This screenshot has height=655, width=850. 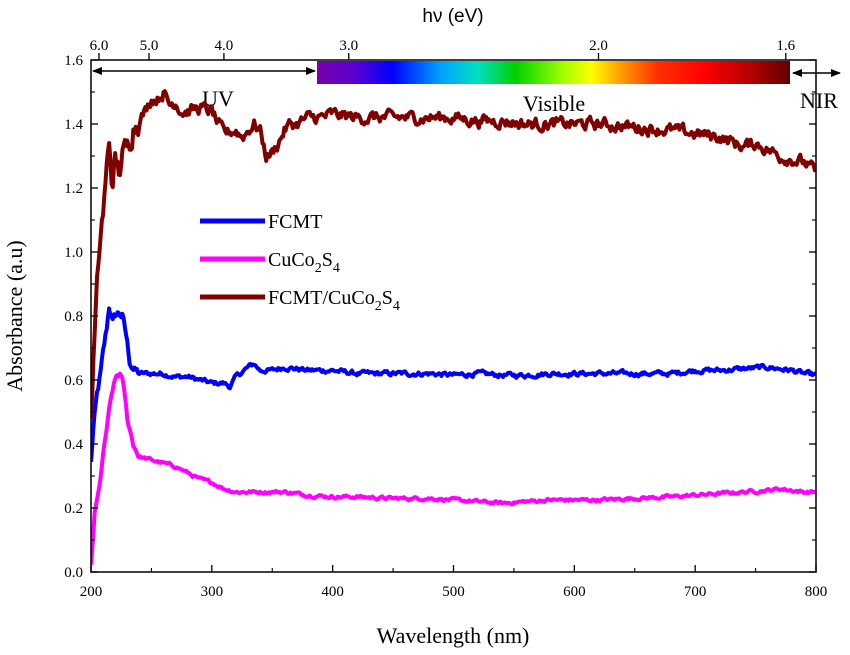 What do you see at coordinates (99, 46) in the screenshot?
I see `top-tick-label: 6.0` at bounding box center [99, 46].